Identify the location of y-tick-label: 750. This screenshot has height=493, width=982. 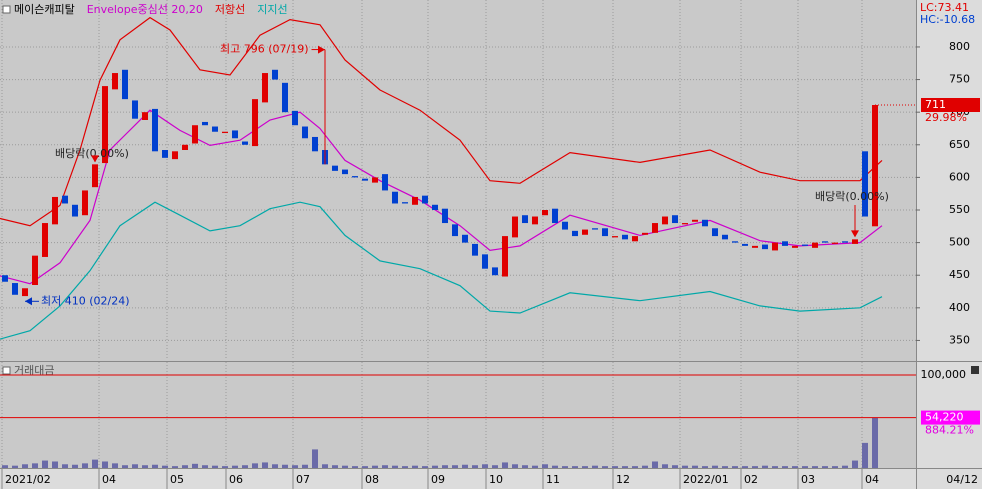
(959, 79).